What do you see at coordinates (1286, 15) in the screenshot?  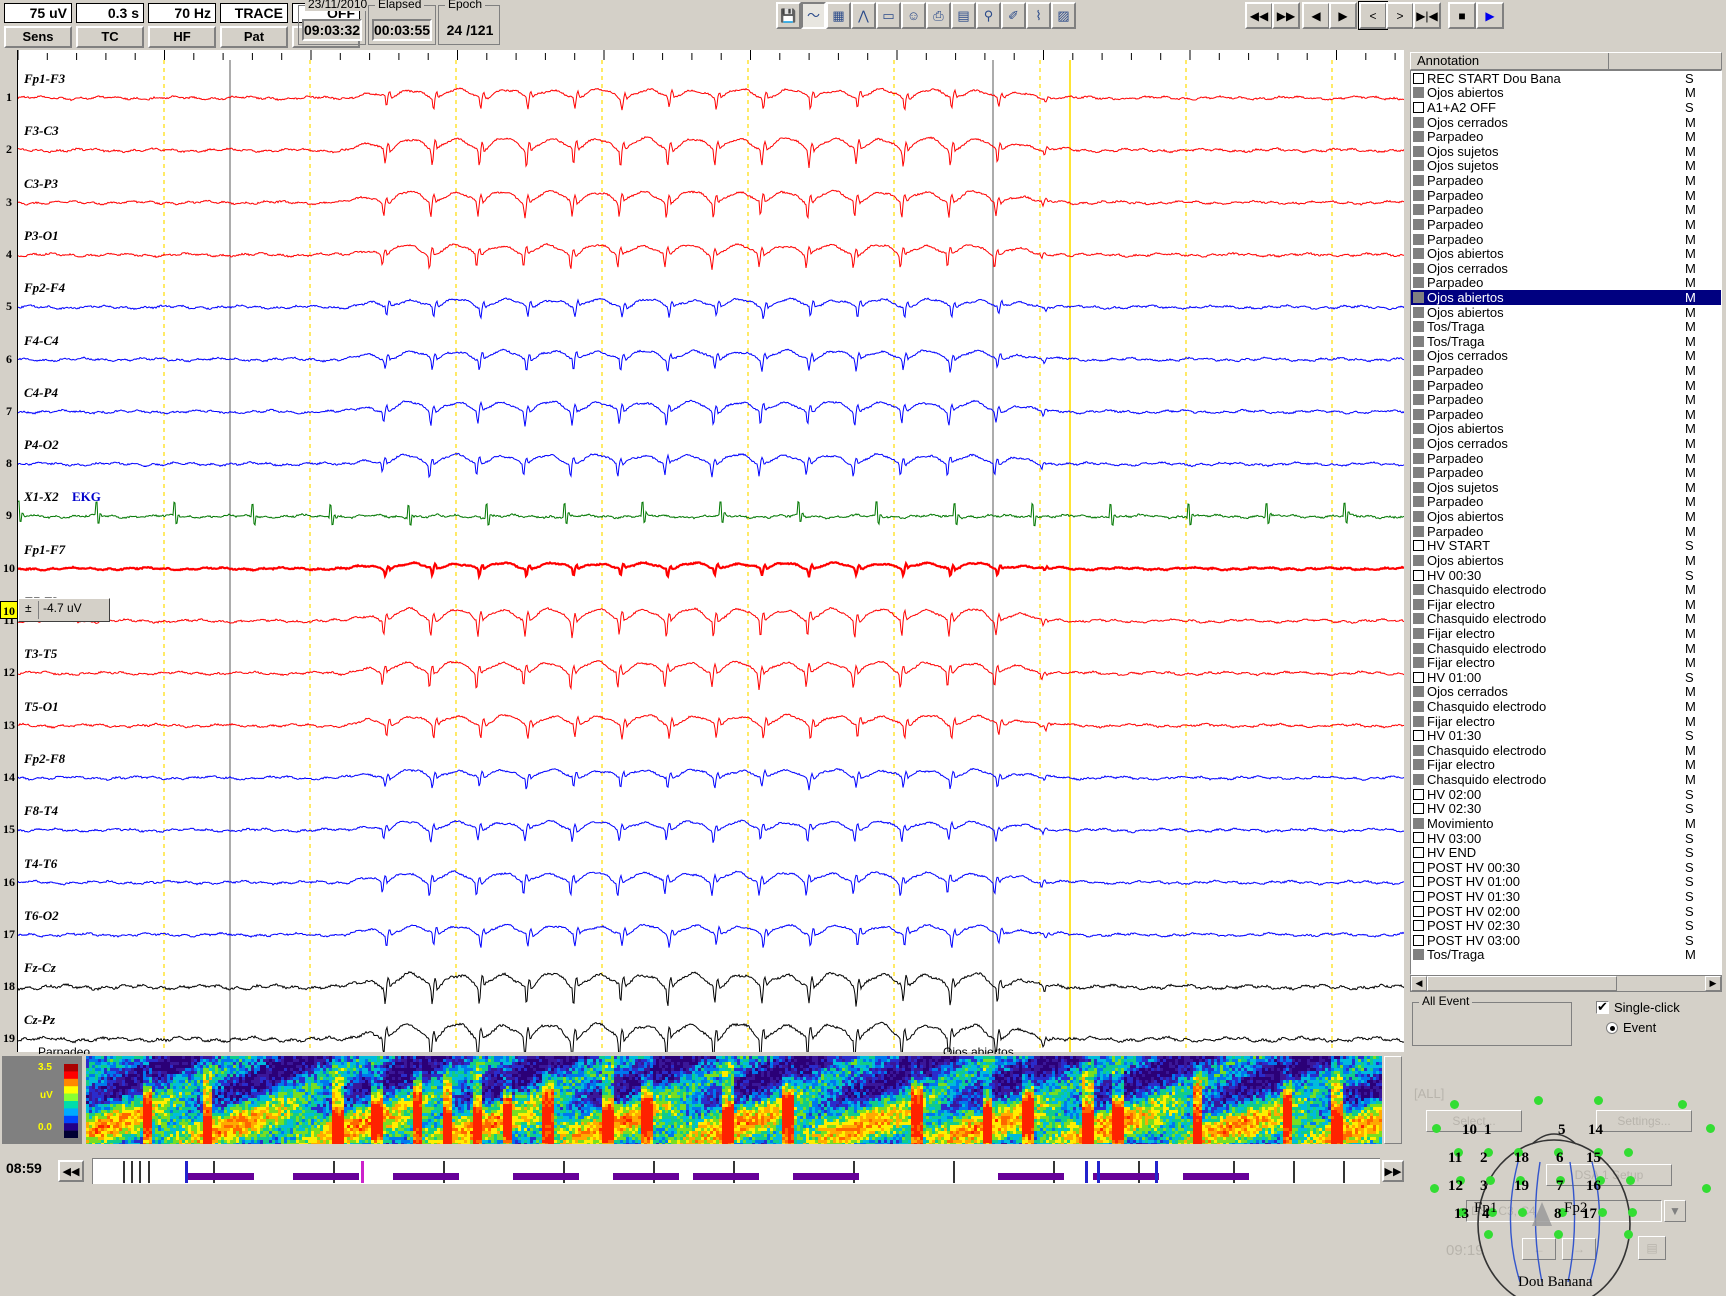 I see `forward-fast-button: ▶▶` at bounding box center [1286, 15].